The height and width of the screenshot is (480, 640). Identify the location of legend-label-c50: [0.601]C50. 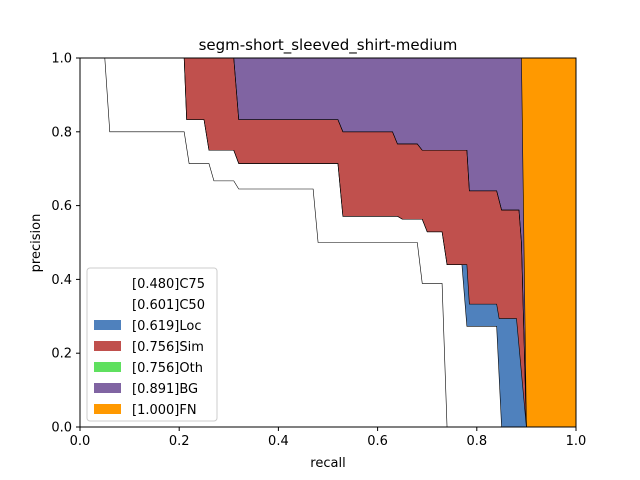
(168, 305).